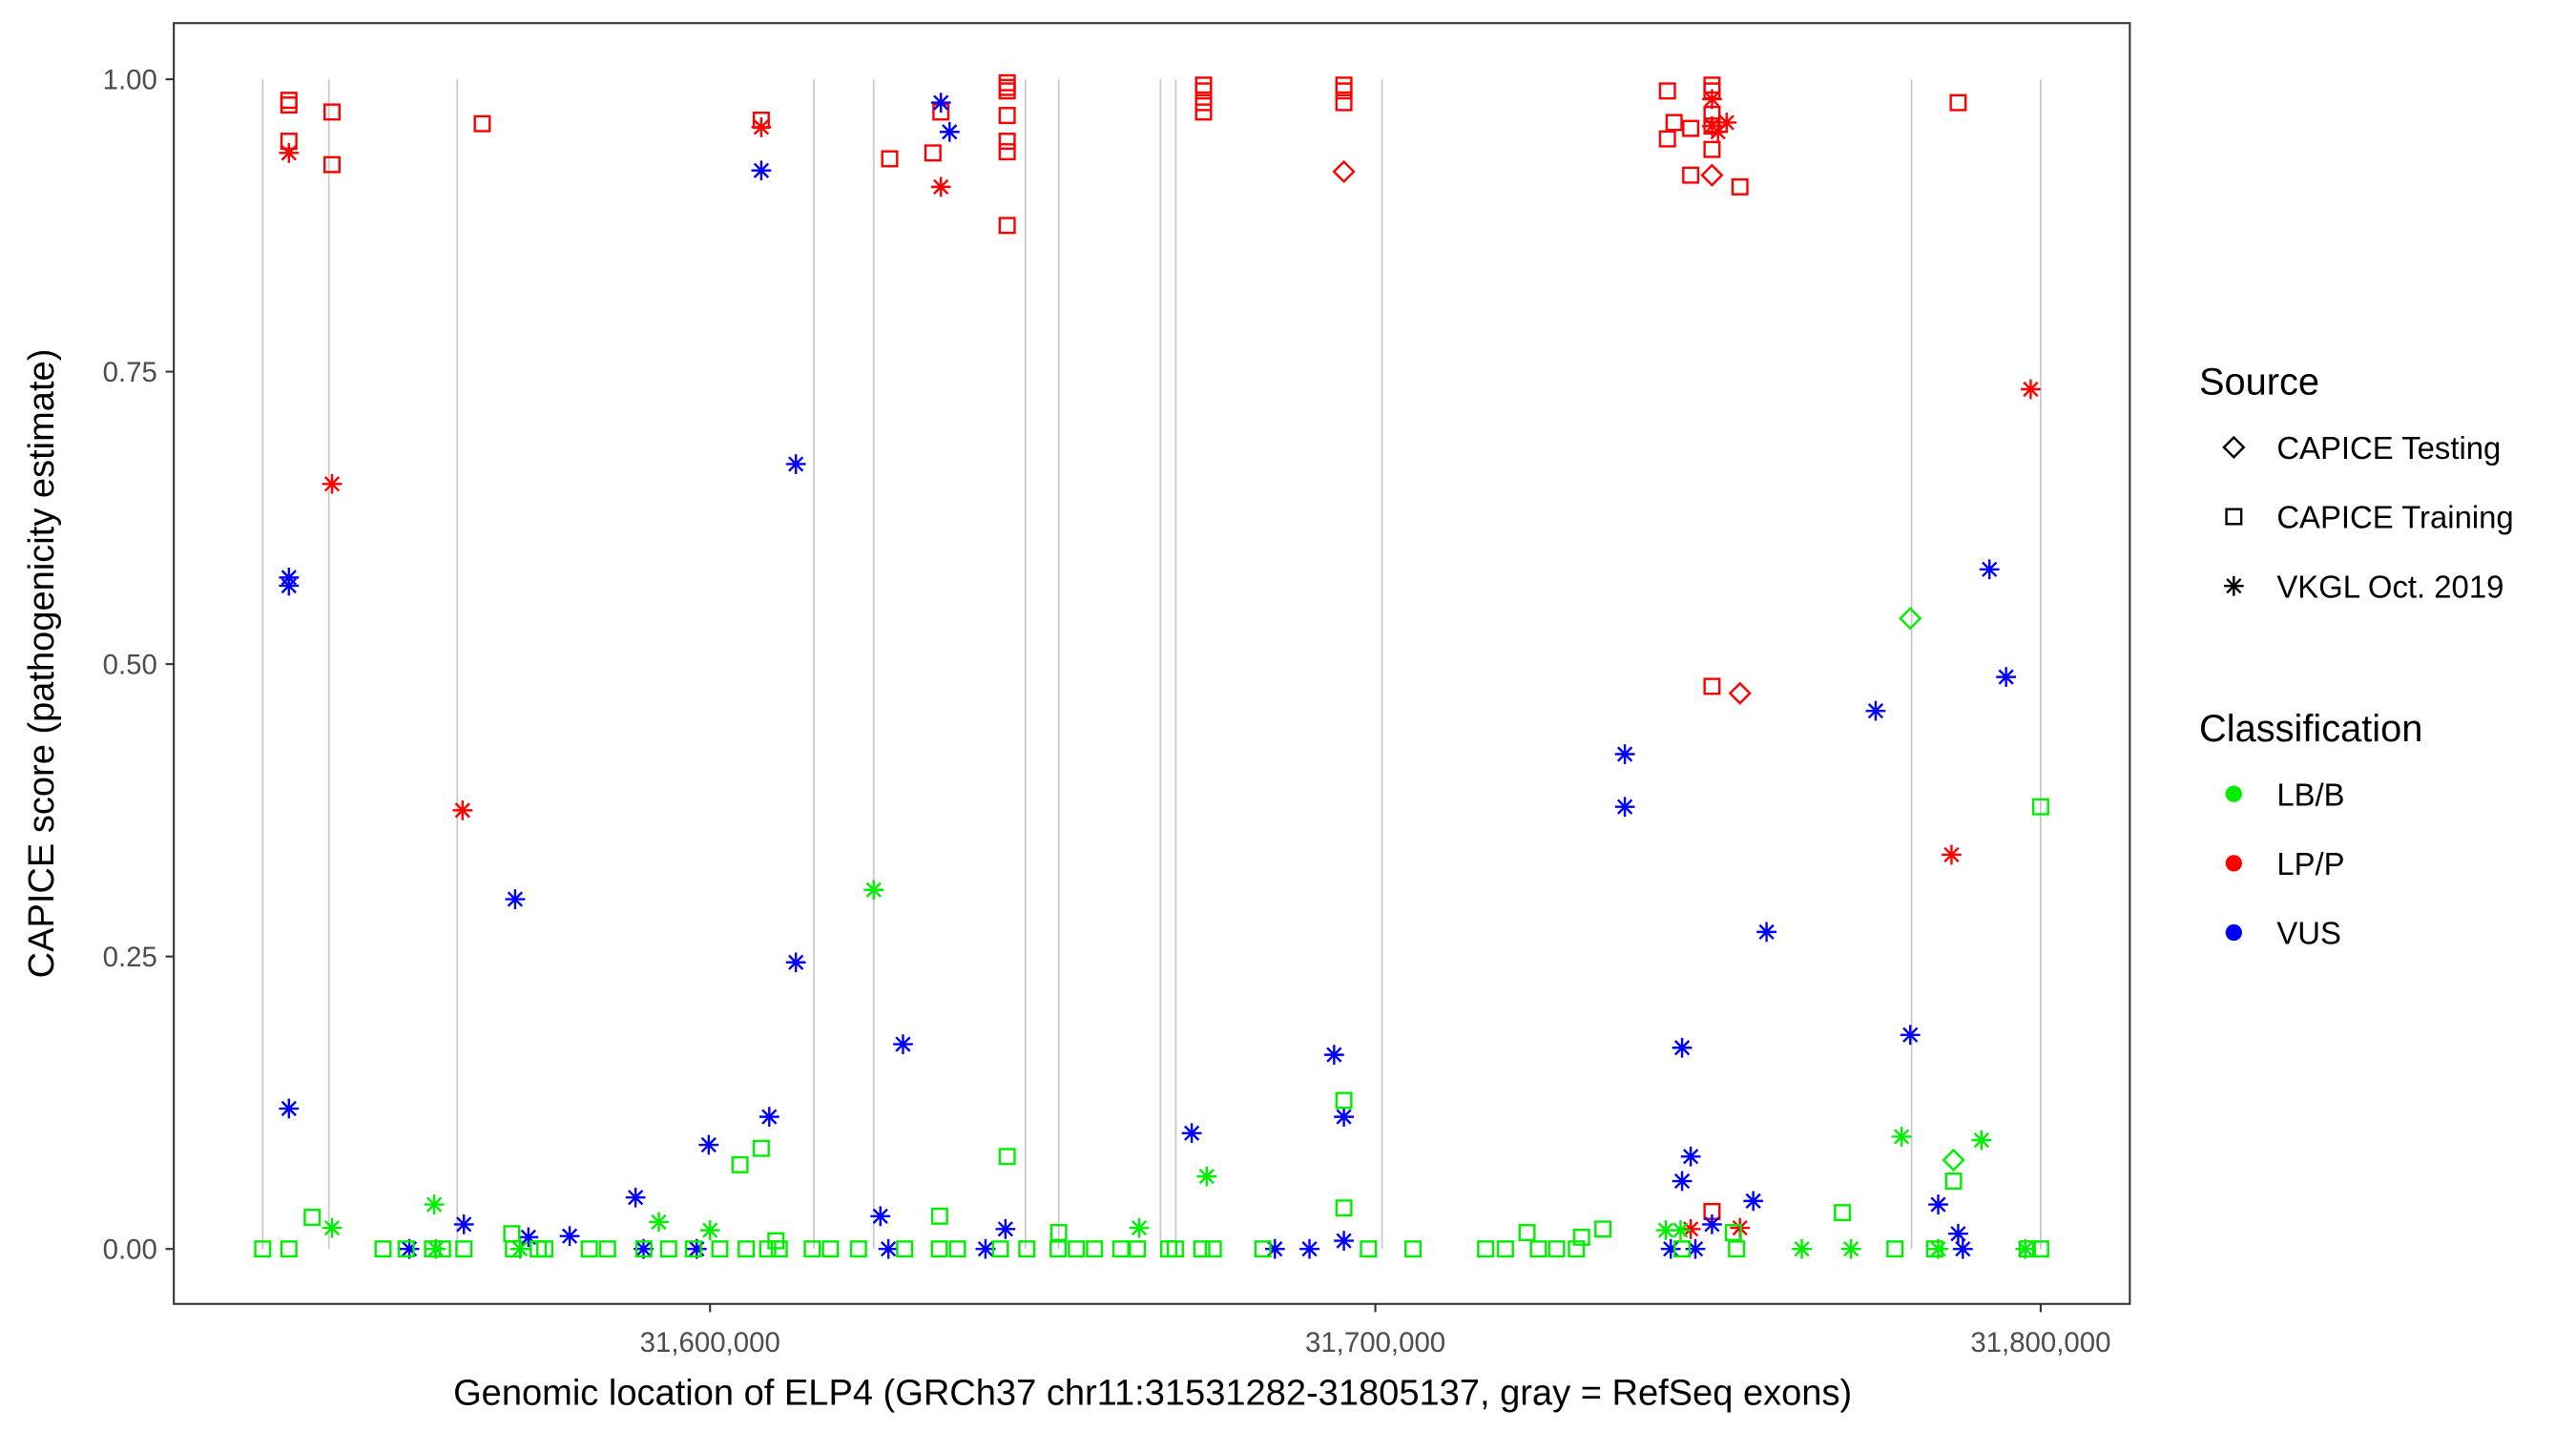 Image resolution: width=2576 pixels, height=1431 pixels. What do you see at coordinates (130, 957) in the screenshot?
I see `y-tick-label: 0.25` at bounding box center [130, 957].